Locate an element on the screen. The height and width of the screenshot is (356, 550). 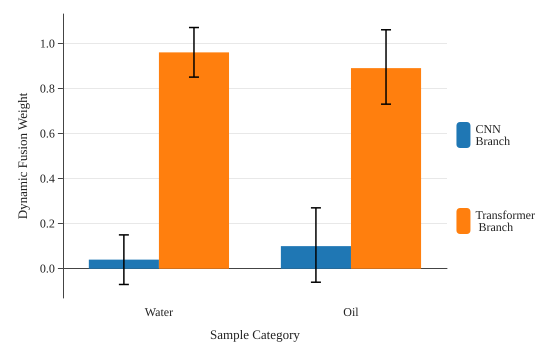
x-axis-title: Sample Category is located at coordinates (255, 334).